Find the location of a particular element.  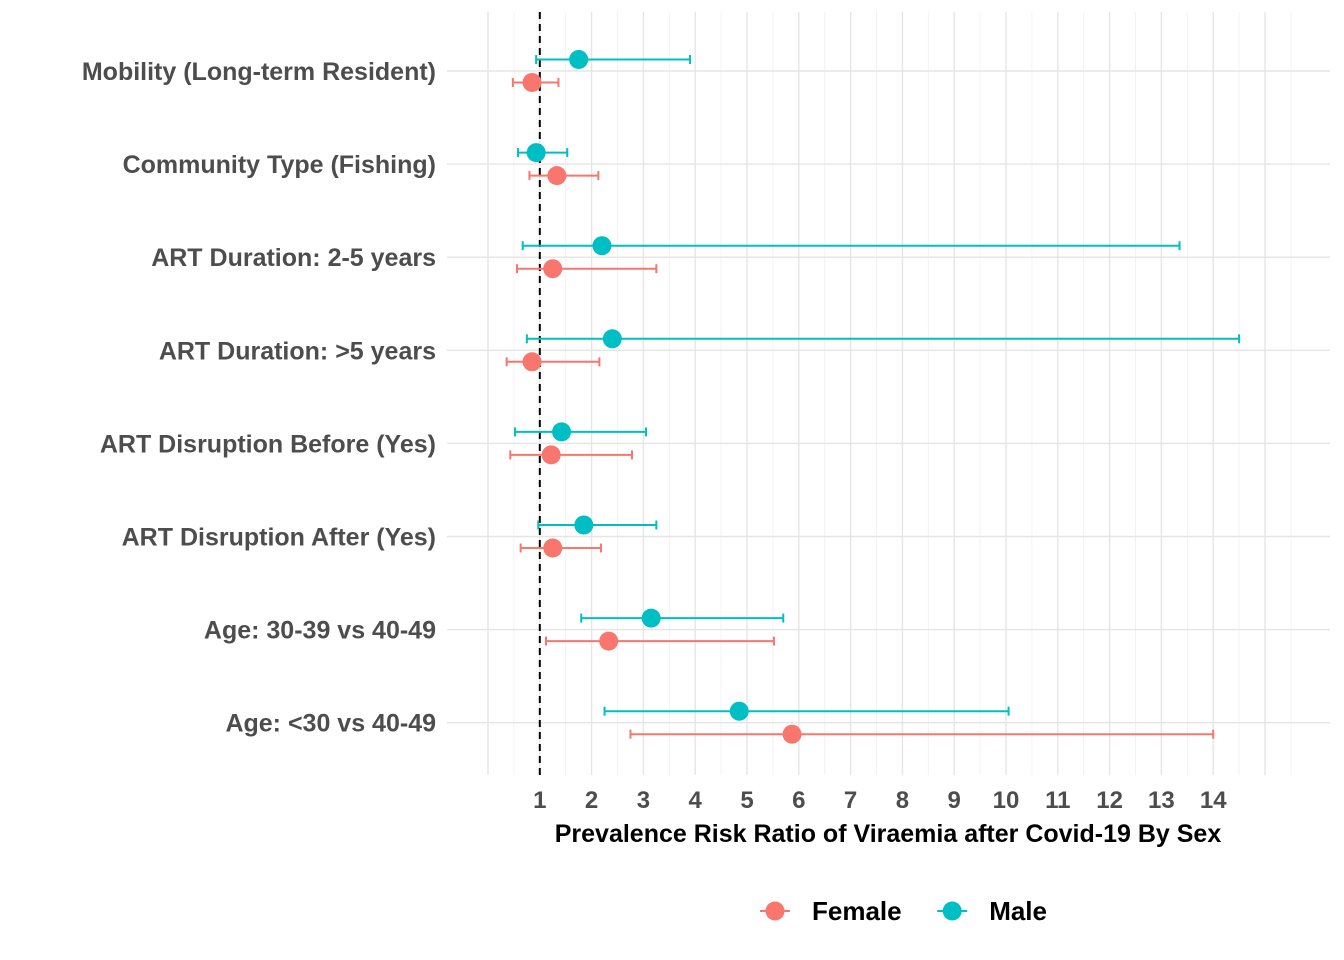

category-label: Community Type (Fishing) is located at coordinates (279, 165).